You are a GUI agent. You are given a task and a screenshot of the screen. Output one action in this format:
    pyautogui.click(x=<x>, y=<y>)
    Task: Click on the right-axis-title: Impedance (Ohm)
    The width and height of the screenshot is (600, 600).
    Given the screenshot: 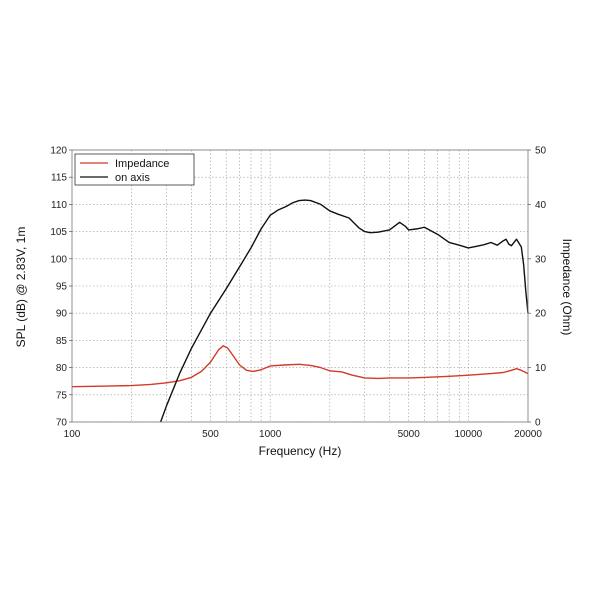 What is the action you would take?
    pyautogui.click(x=567, y=287)
    